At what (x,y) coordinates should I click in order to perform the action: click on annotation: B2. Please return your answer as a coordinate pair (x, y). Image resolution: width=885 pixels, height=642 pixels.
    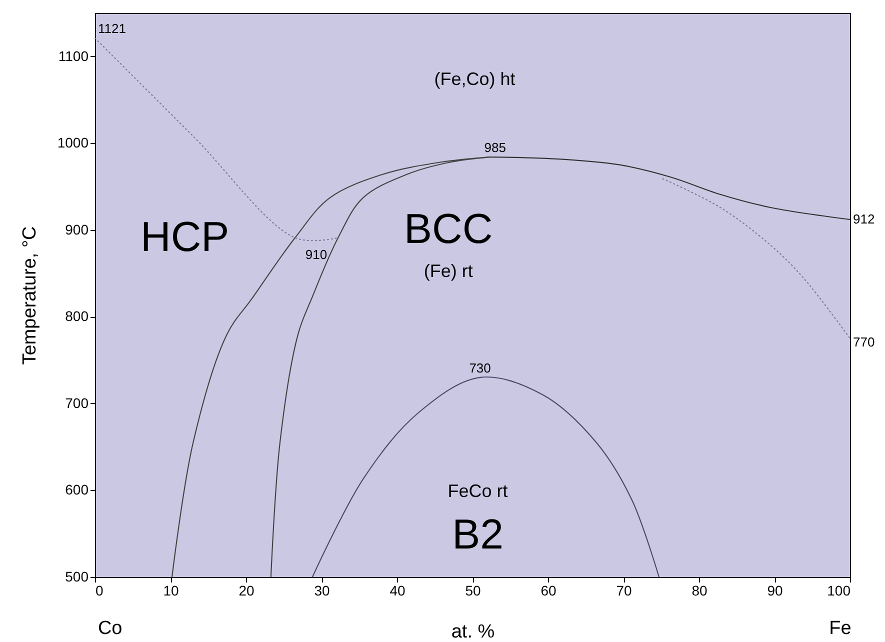
    Looking at the image, I should click on (478, 534).